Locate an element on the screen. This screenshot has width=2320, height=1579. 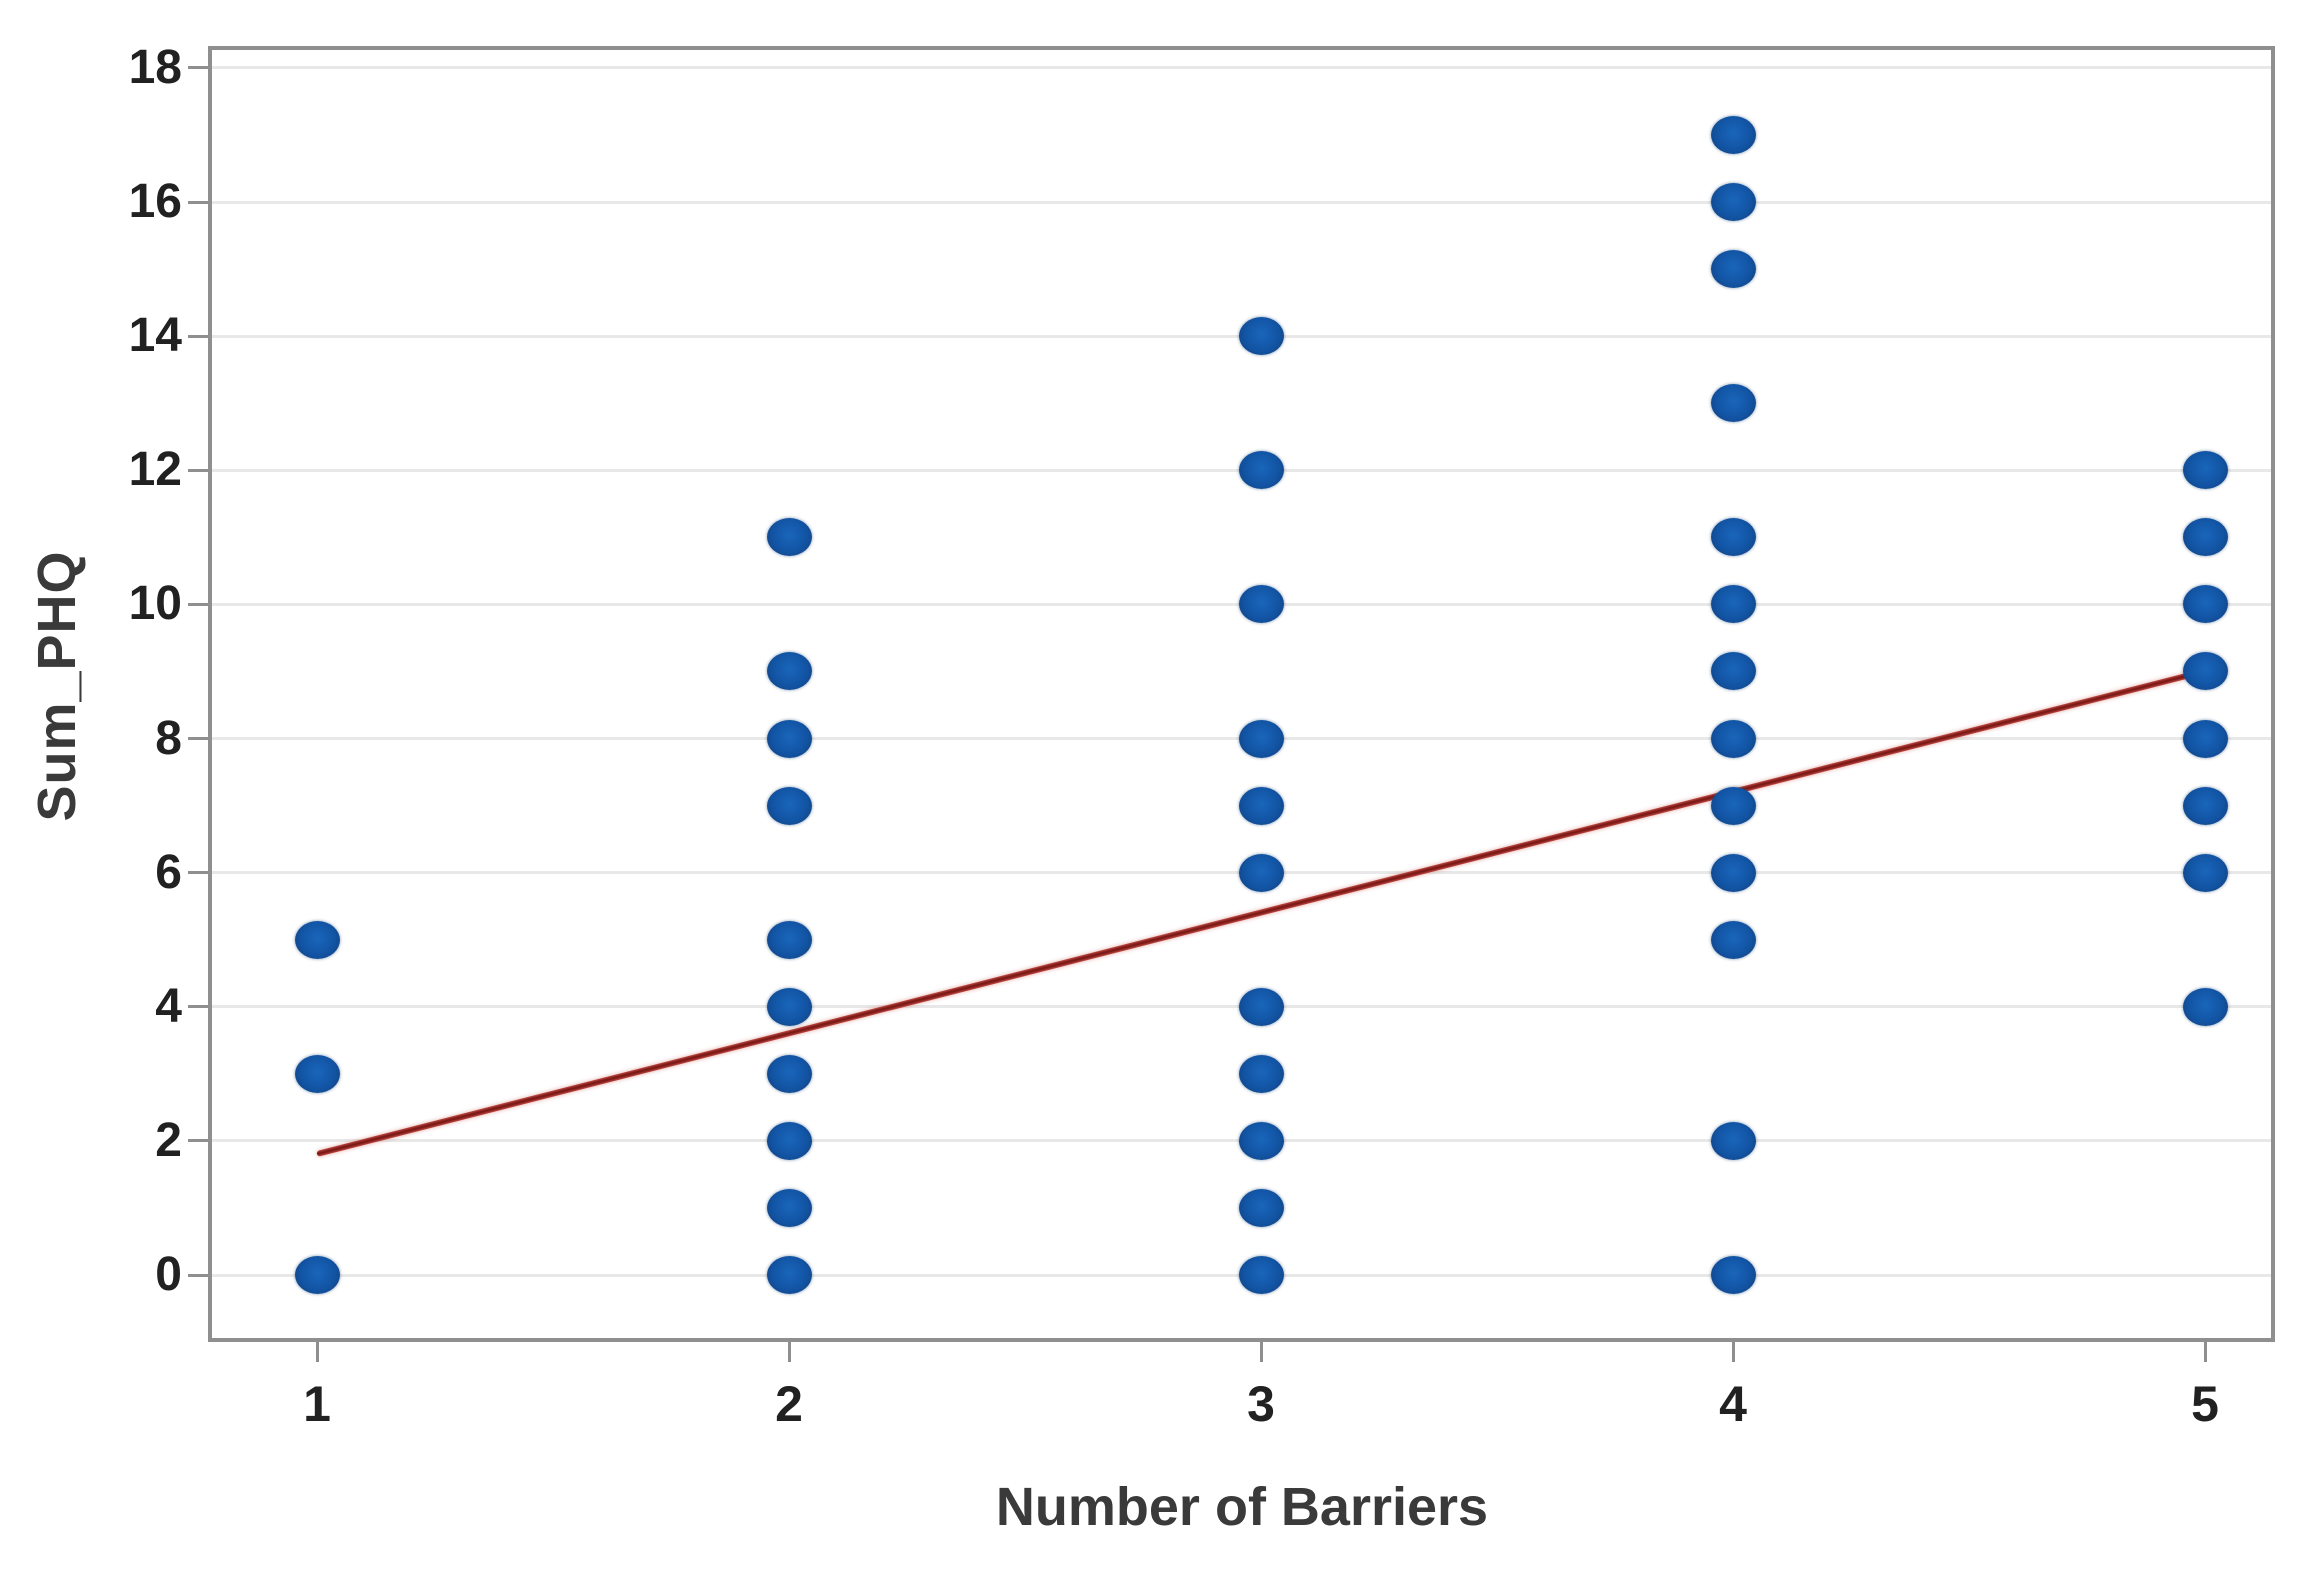
y-tick-label: 2 is located at coordinates (168, 1140).